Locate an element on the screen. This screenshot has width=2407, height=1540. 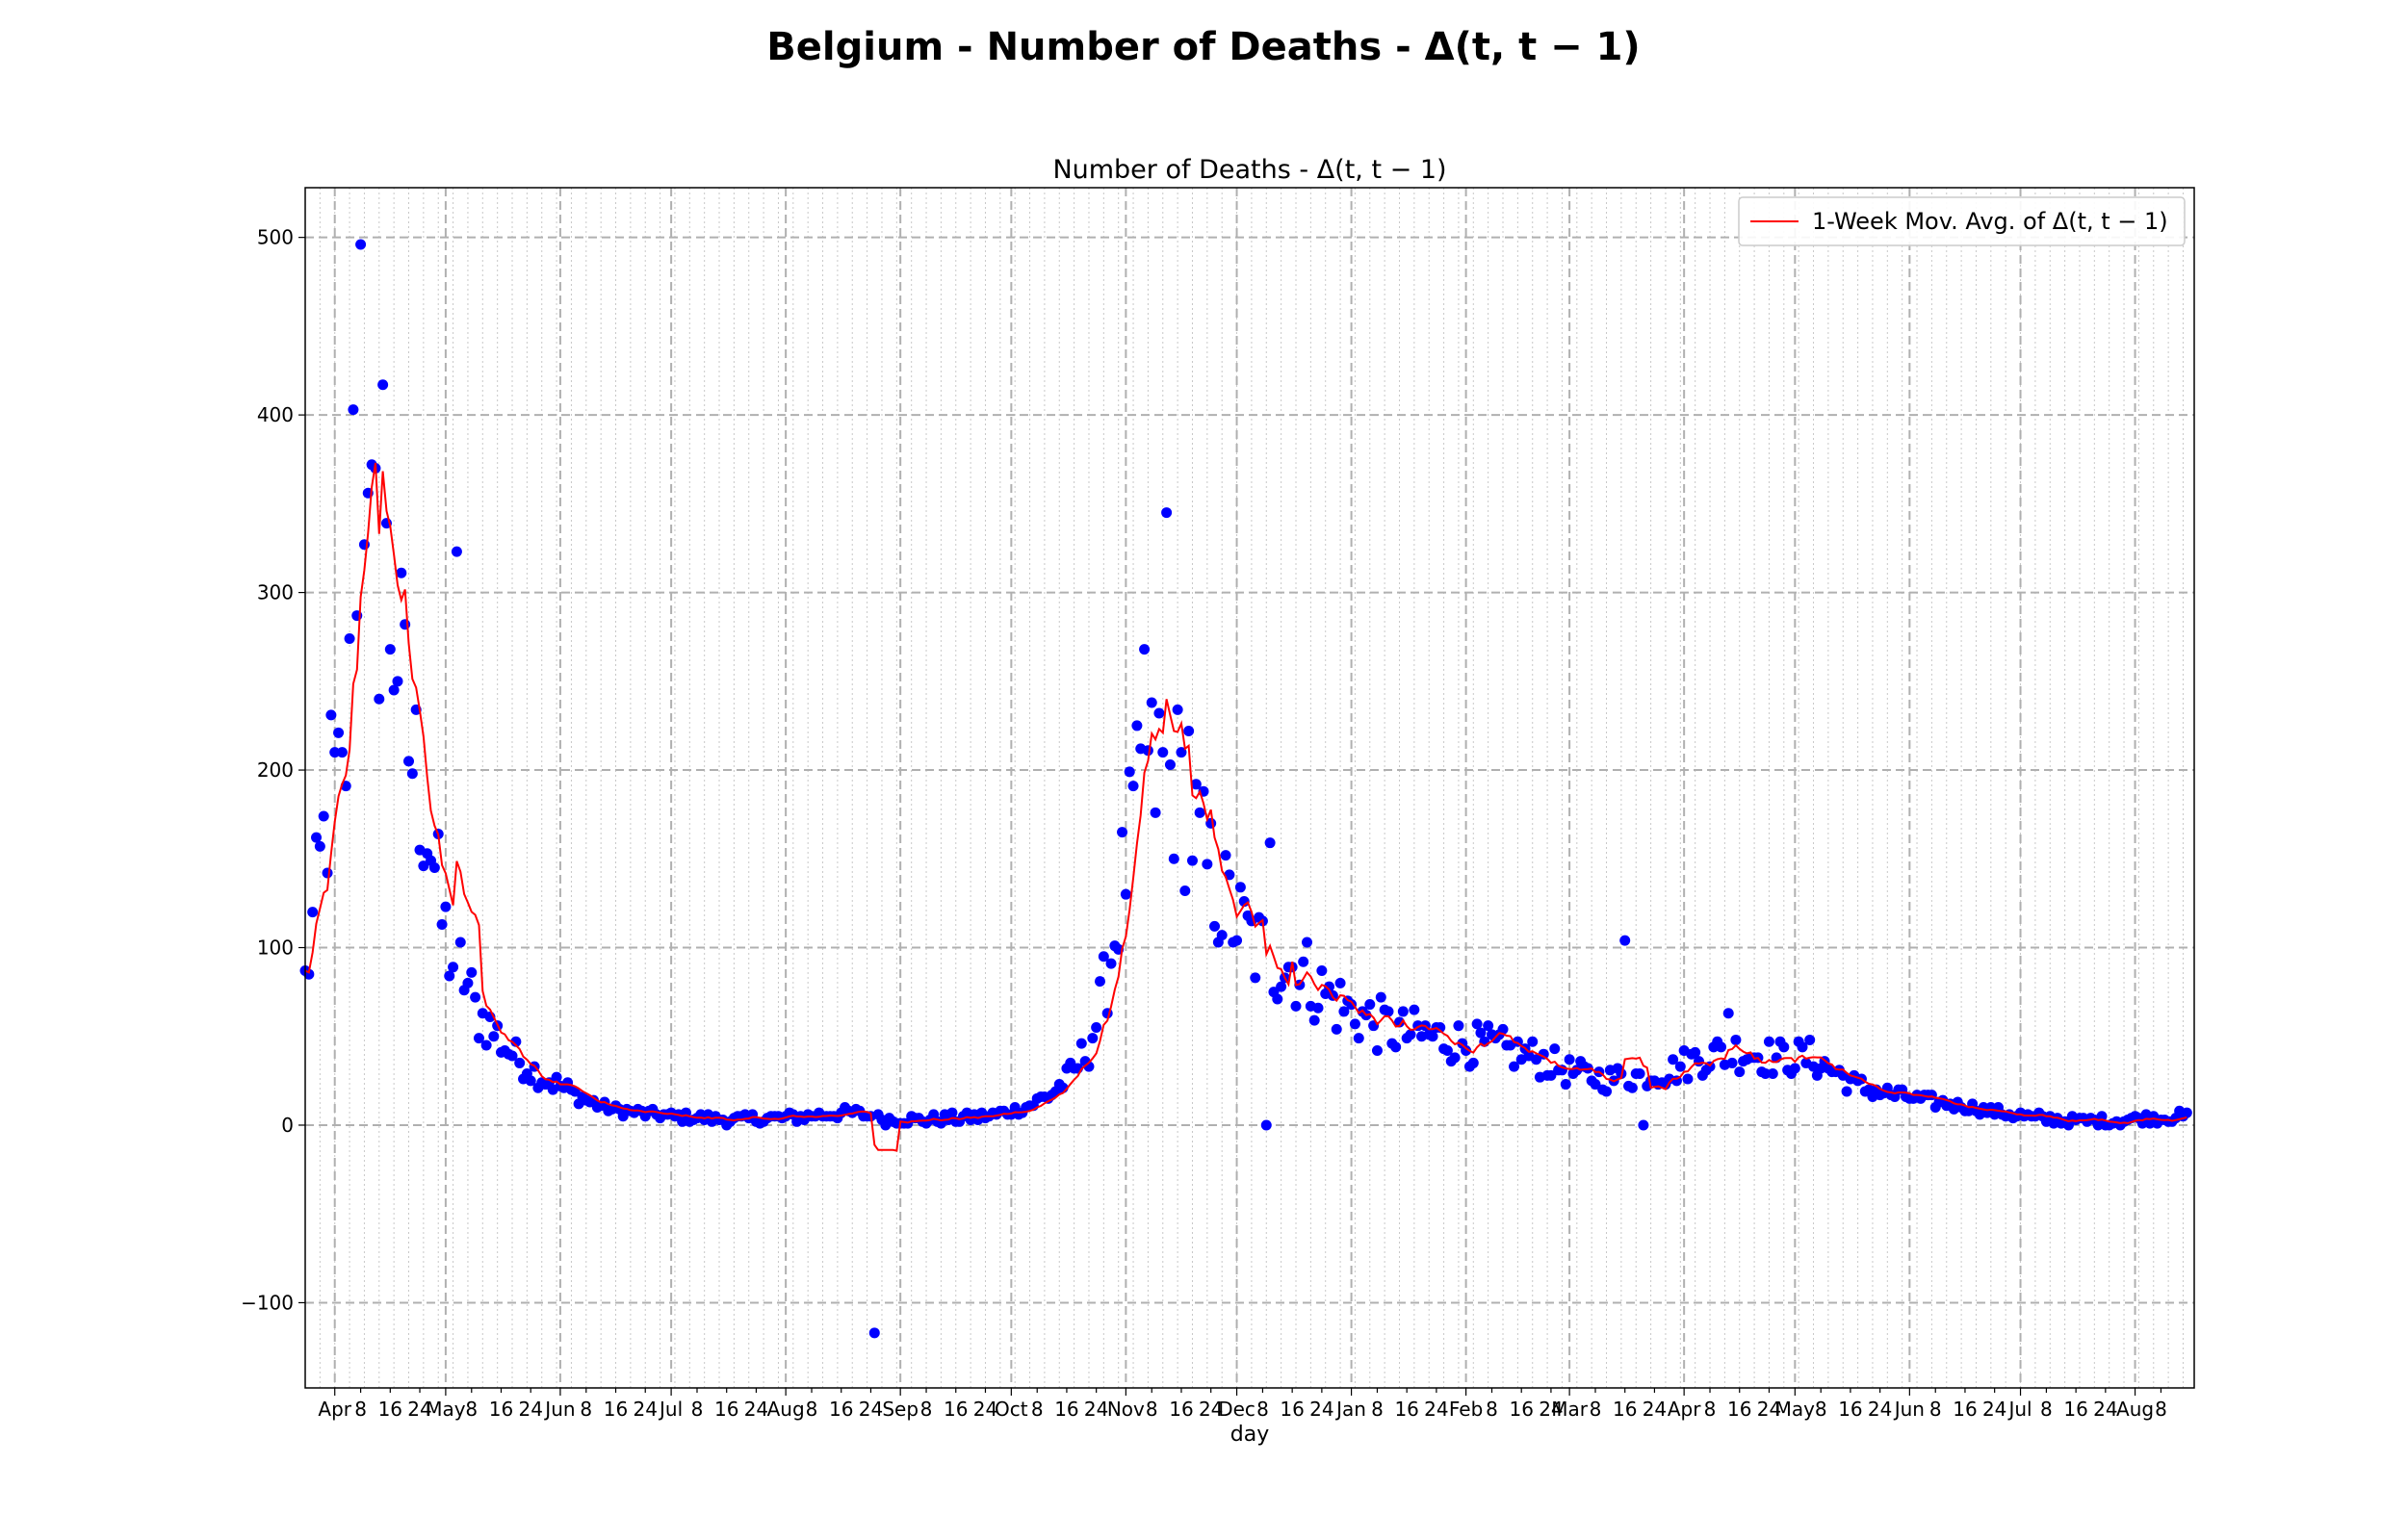
x-tick-label: Mar is located at coordinates (1570, 1409).